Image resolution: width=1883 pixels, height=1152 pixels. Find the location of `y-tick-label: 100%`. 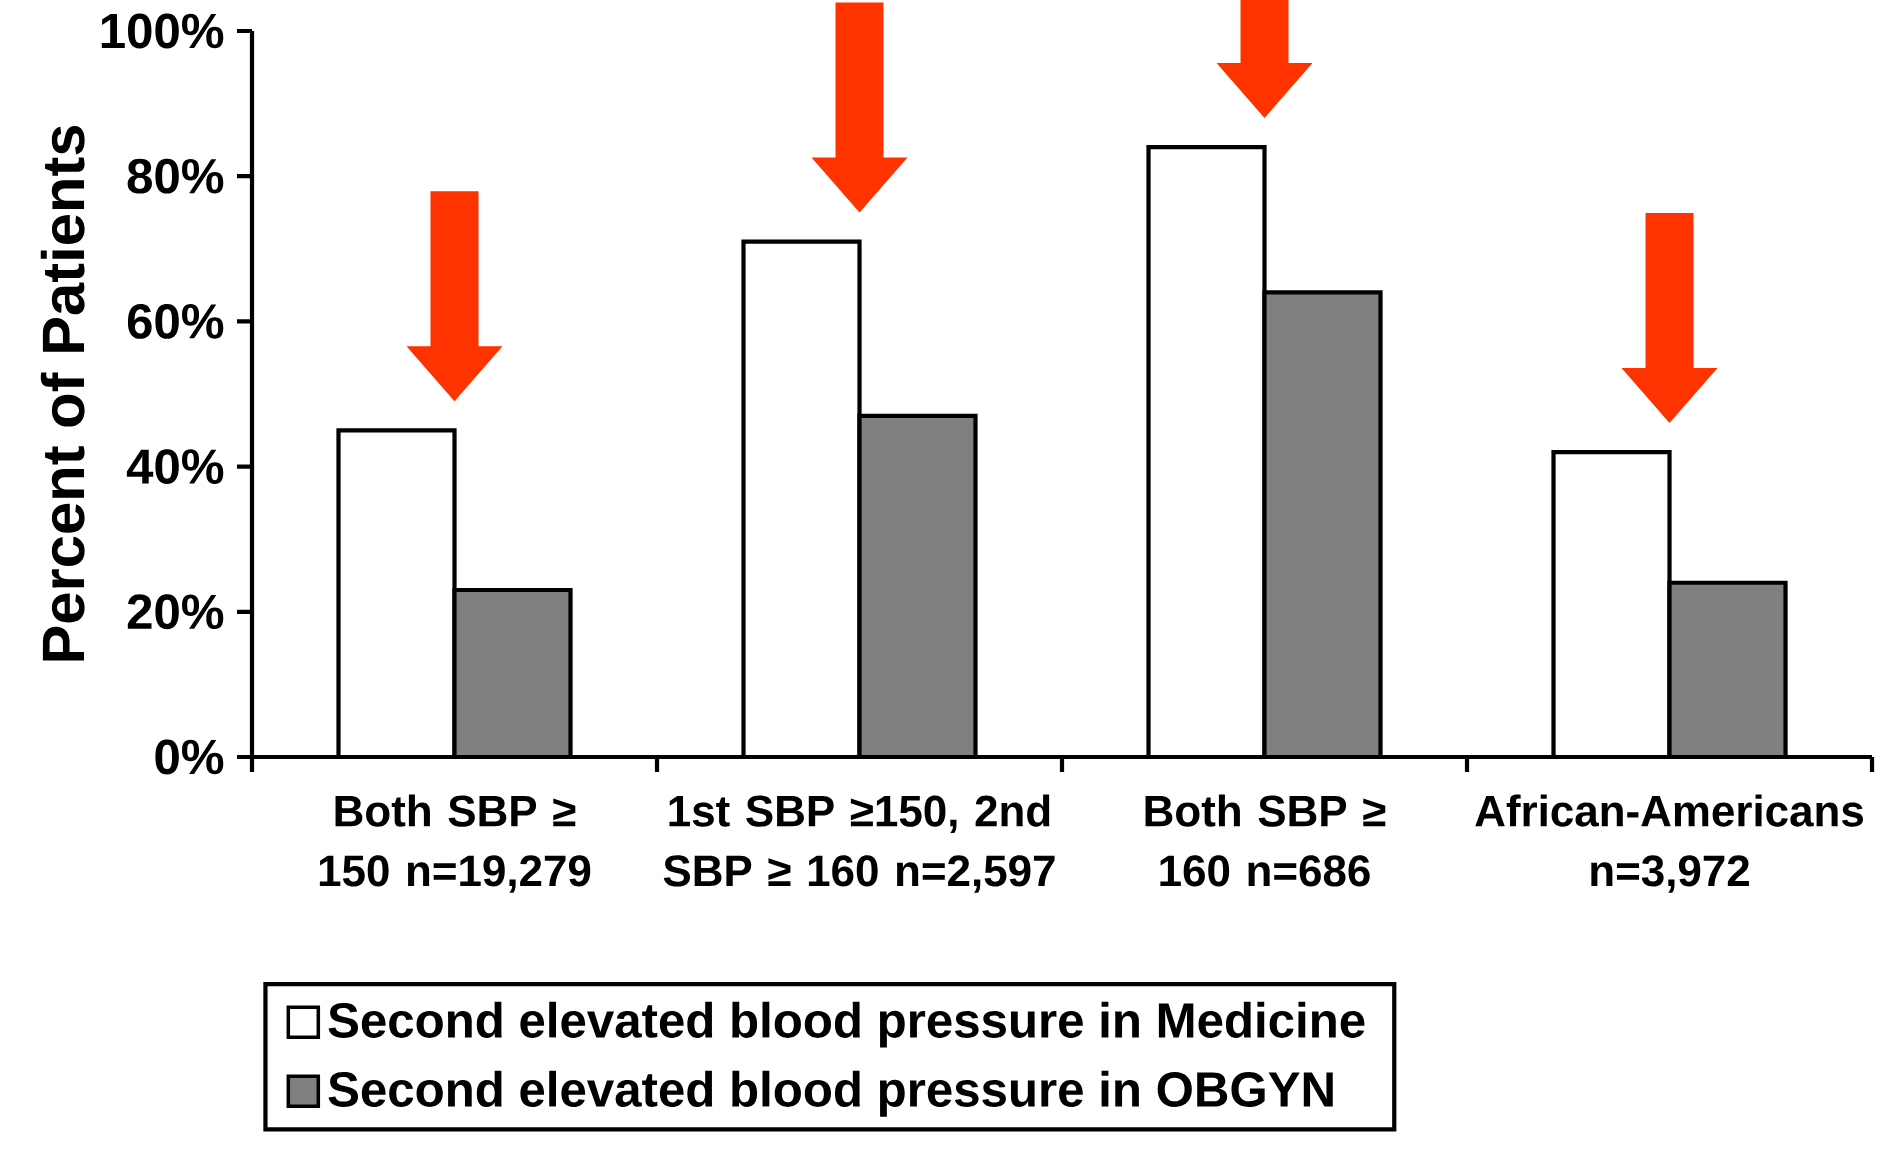

y-tick-label: 100% is located at coordinates (162, 31).